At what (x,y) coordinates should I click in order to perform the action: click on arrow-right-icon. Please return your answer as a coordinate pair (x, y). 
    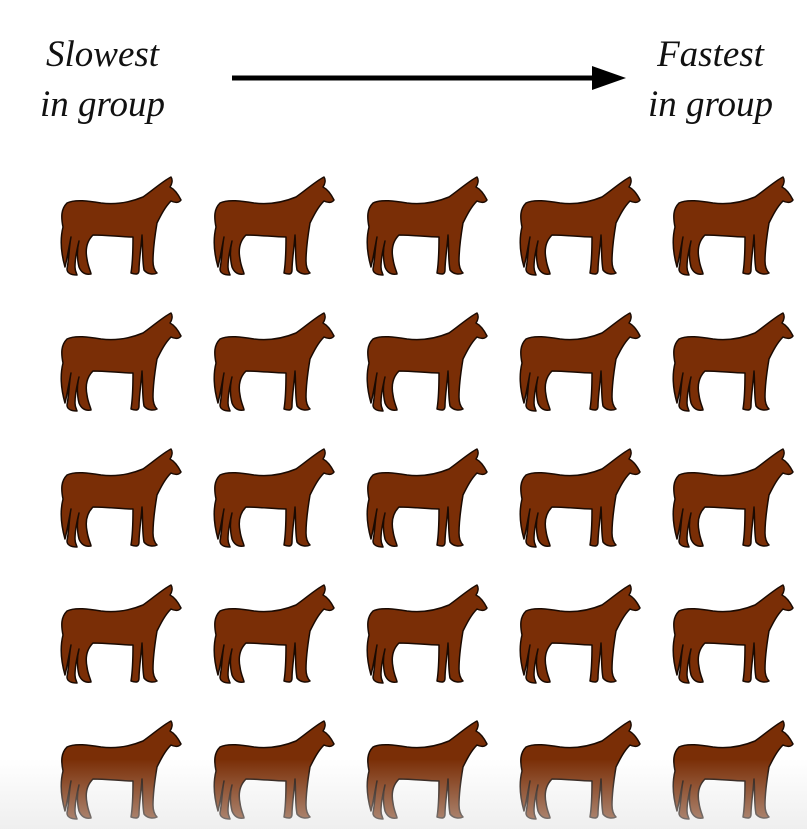
    Looking at the image, I should click on (429, 78).